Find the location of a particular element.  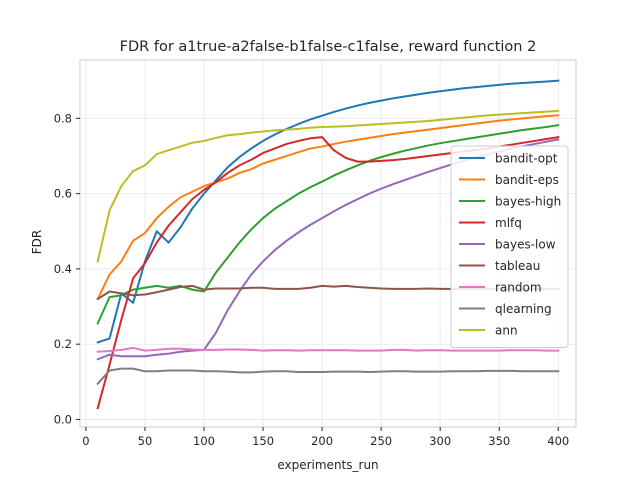

y-tick-label: 0.8 is located at coordinates (63, 118).